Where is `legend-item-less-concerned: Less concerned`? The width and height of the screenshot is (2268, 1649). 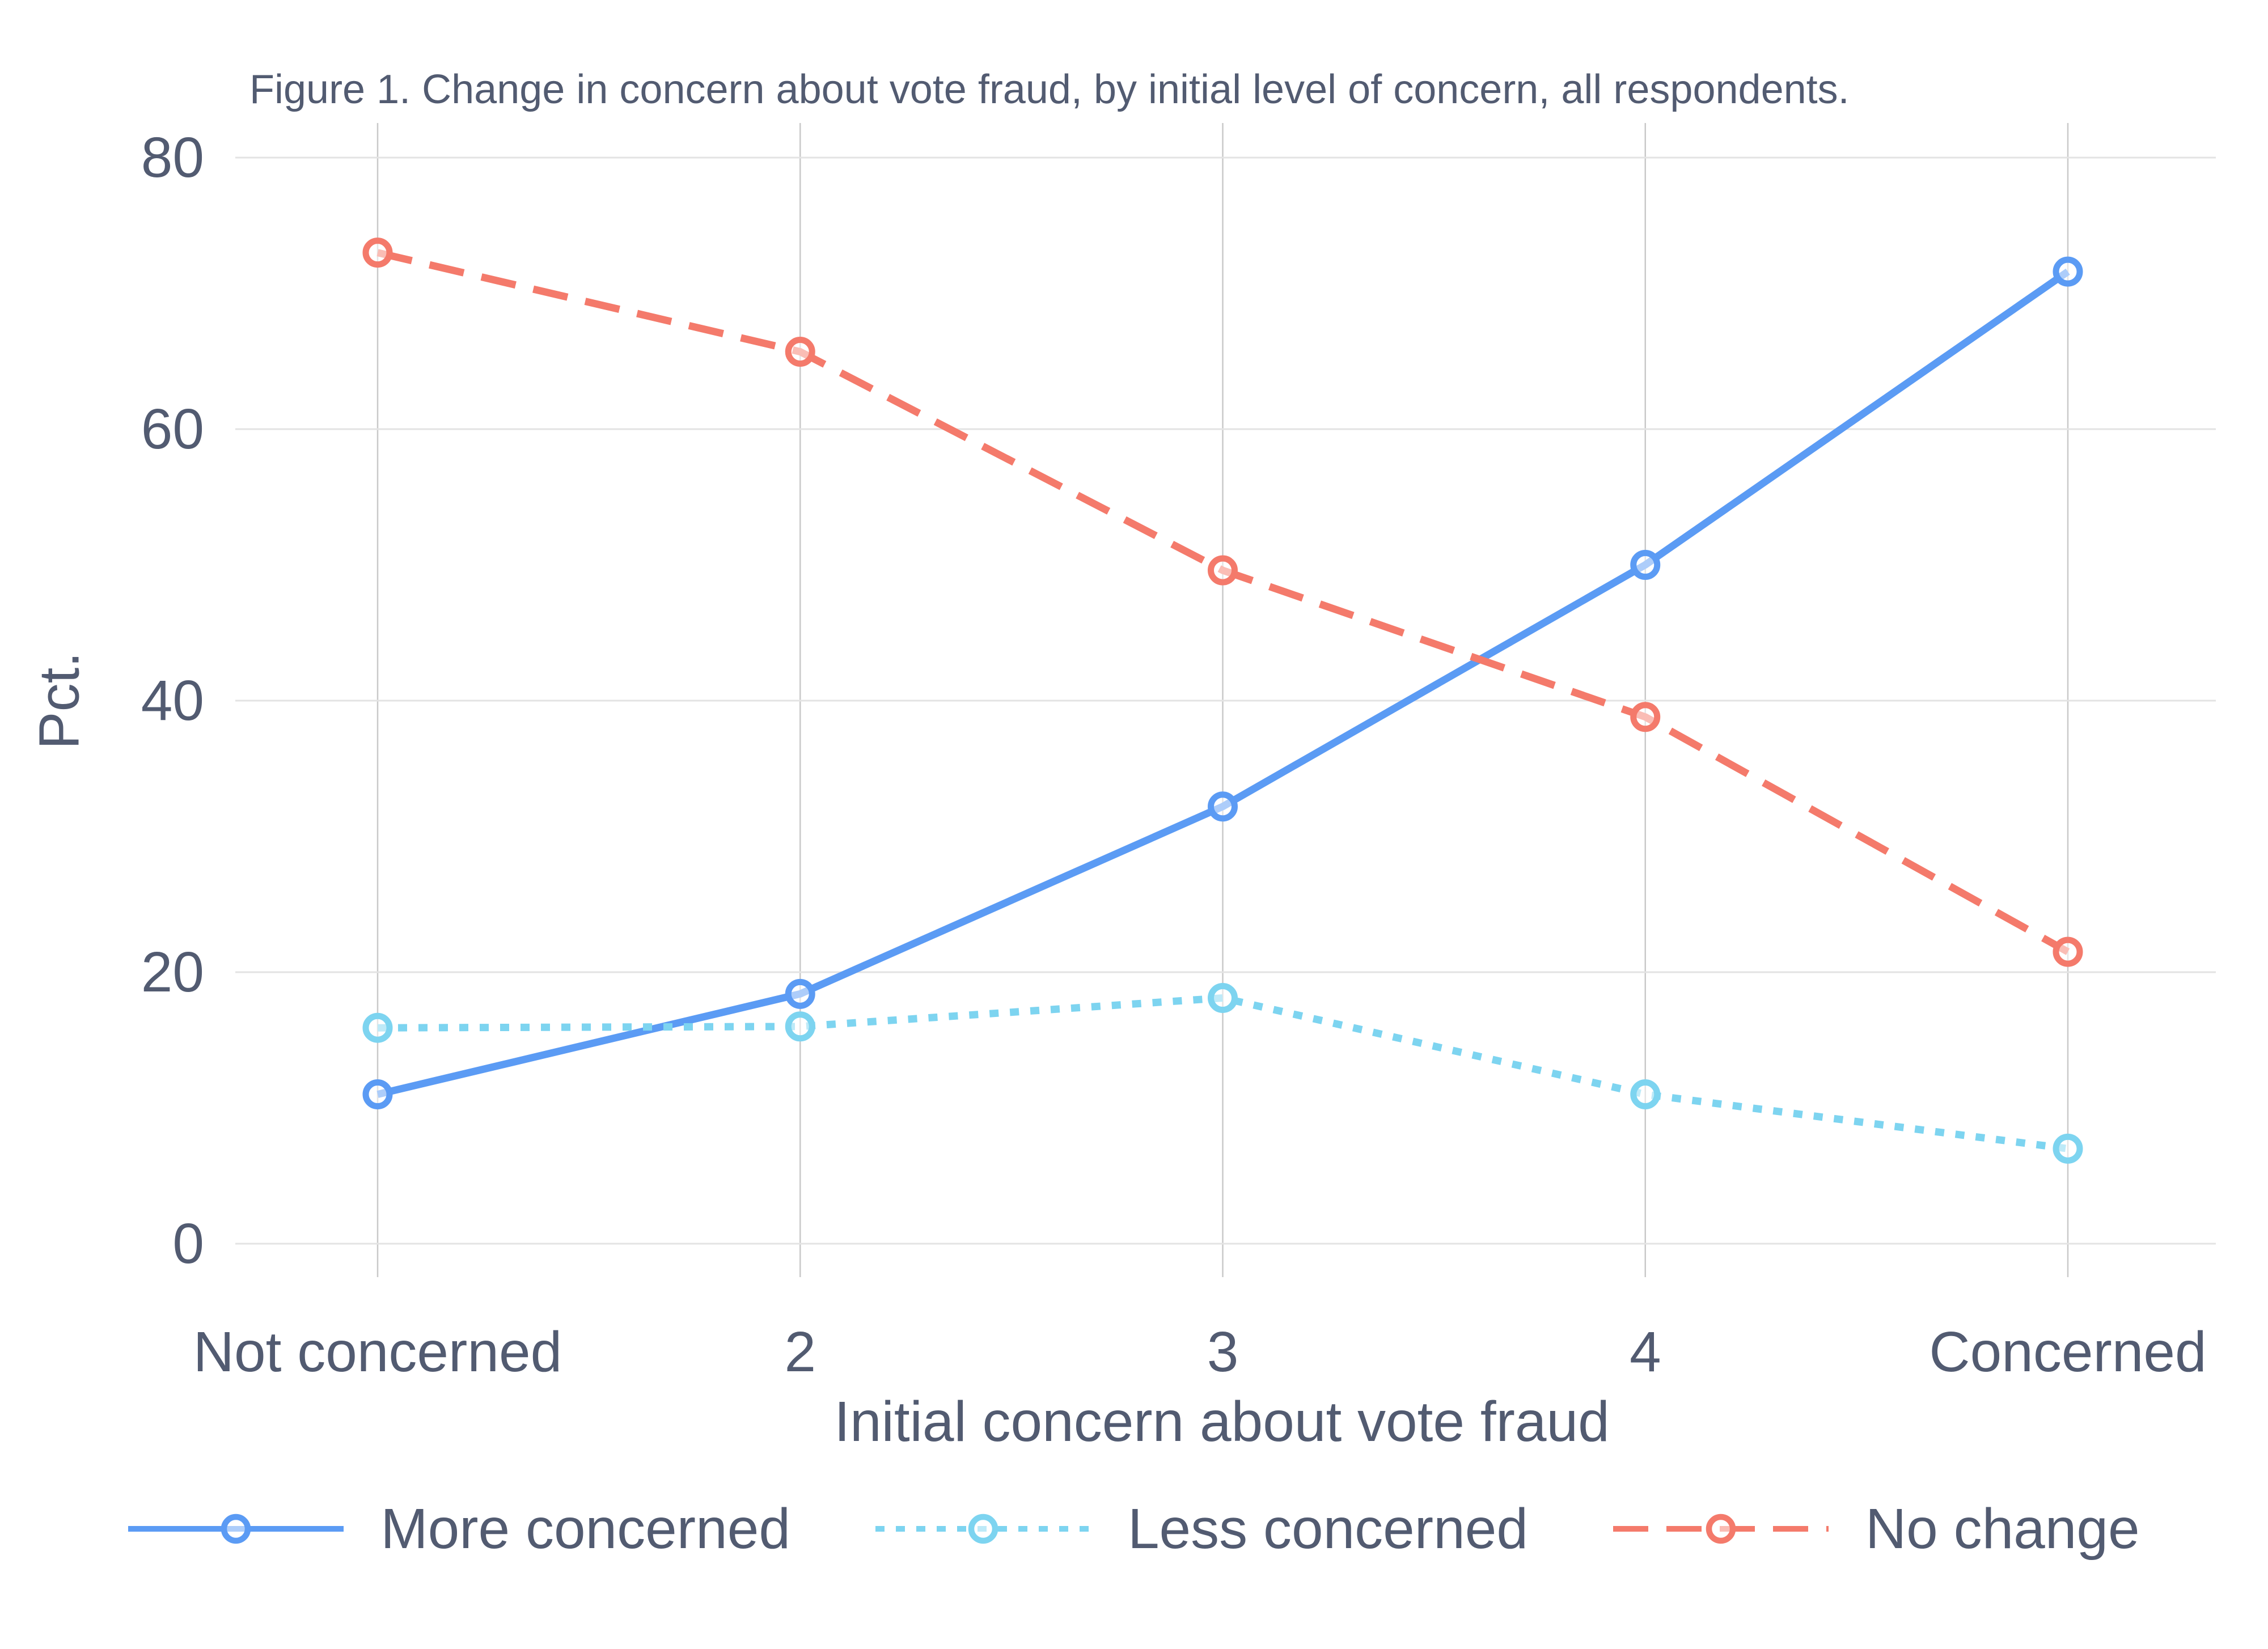
legend-item-less-concerned: Less concerned is located at coordinates (1201, 1529).